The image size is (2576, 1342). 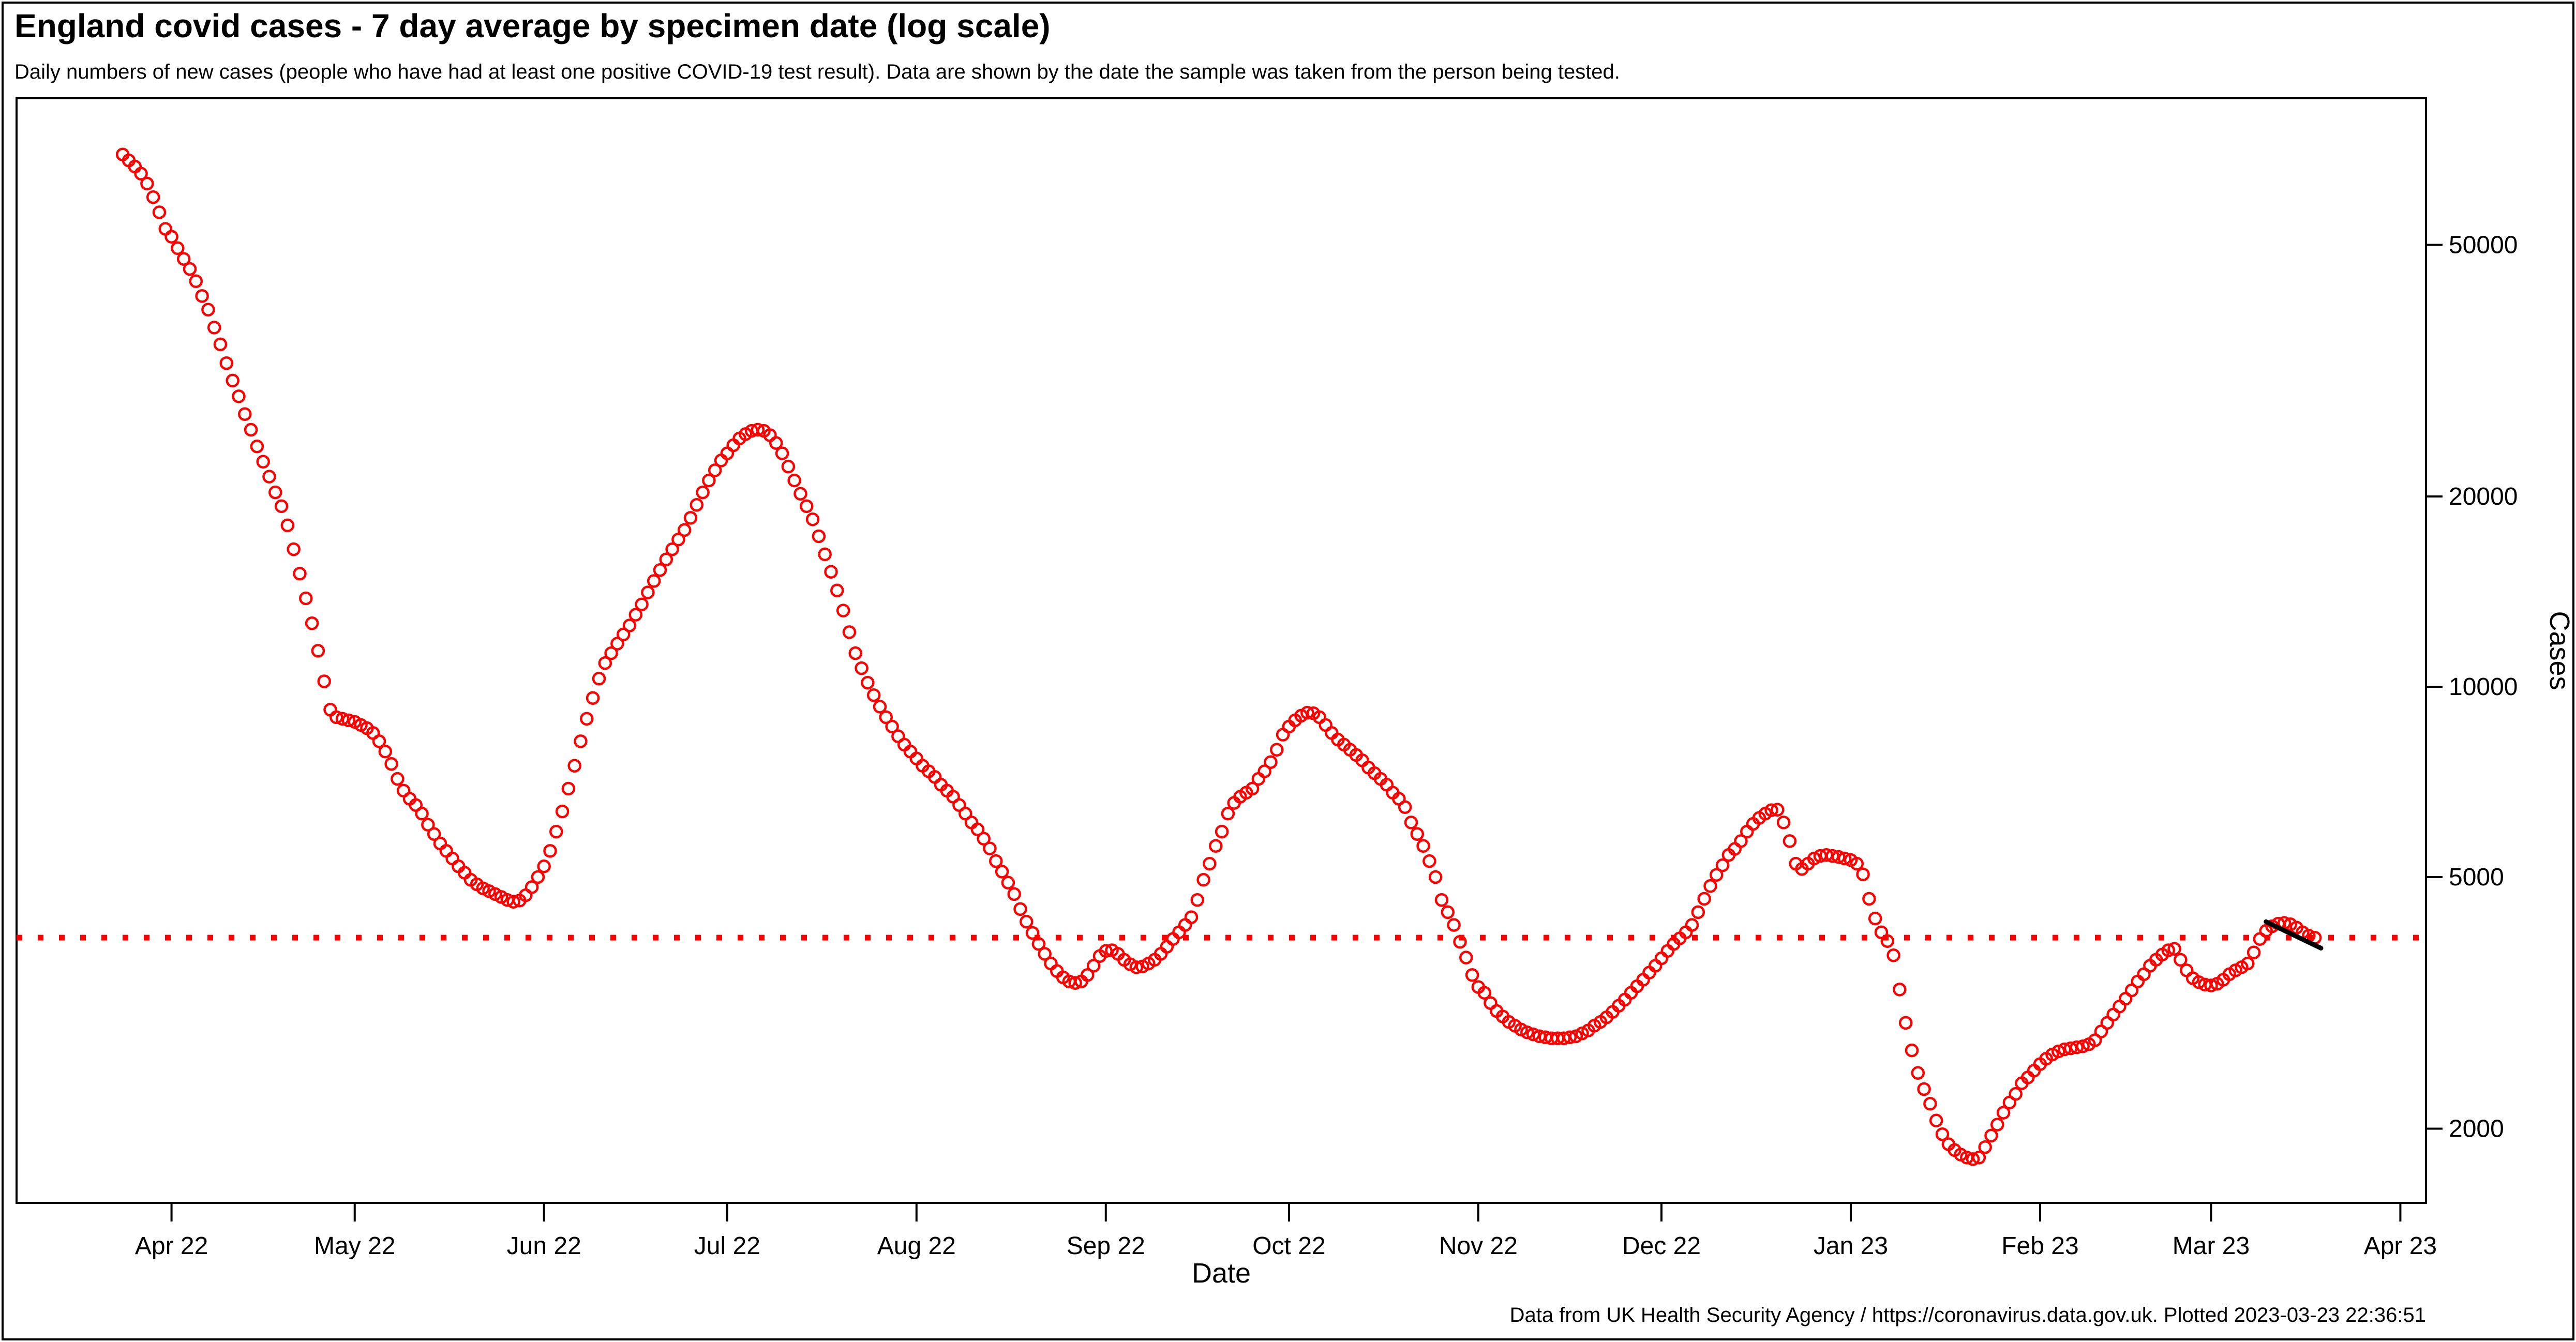 What do you see at coordinates (1106, 1246) in the screenshot?
I see `x-tick-label: Sep 22` at bounding box center [1106, 1246].